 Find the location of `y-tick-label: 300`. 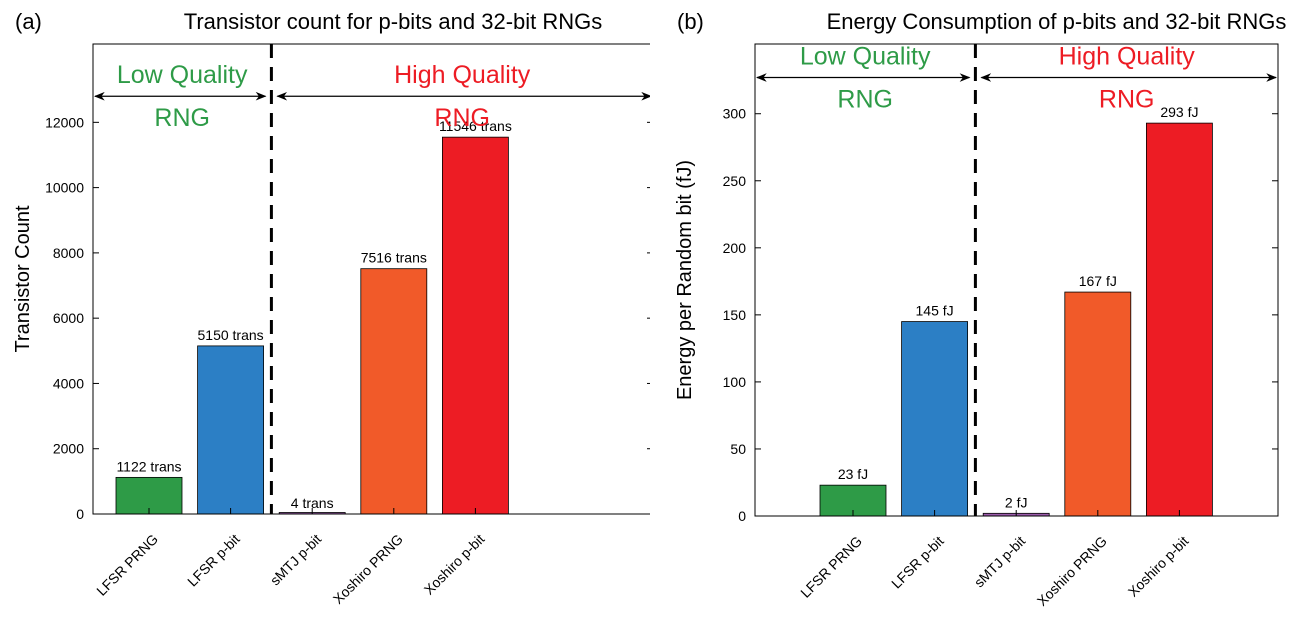

y-tick-label: 300 is located at coordinates (735, 114).